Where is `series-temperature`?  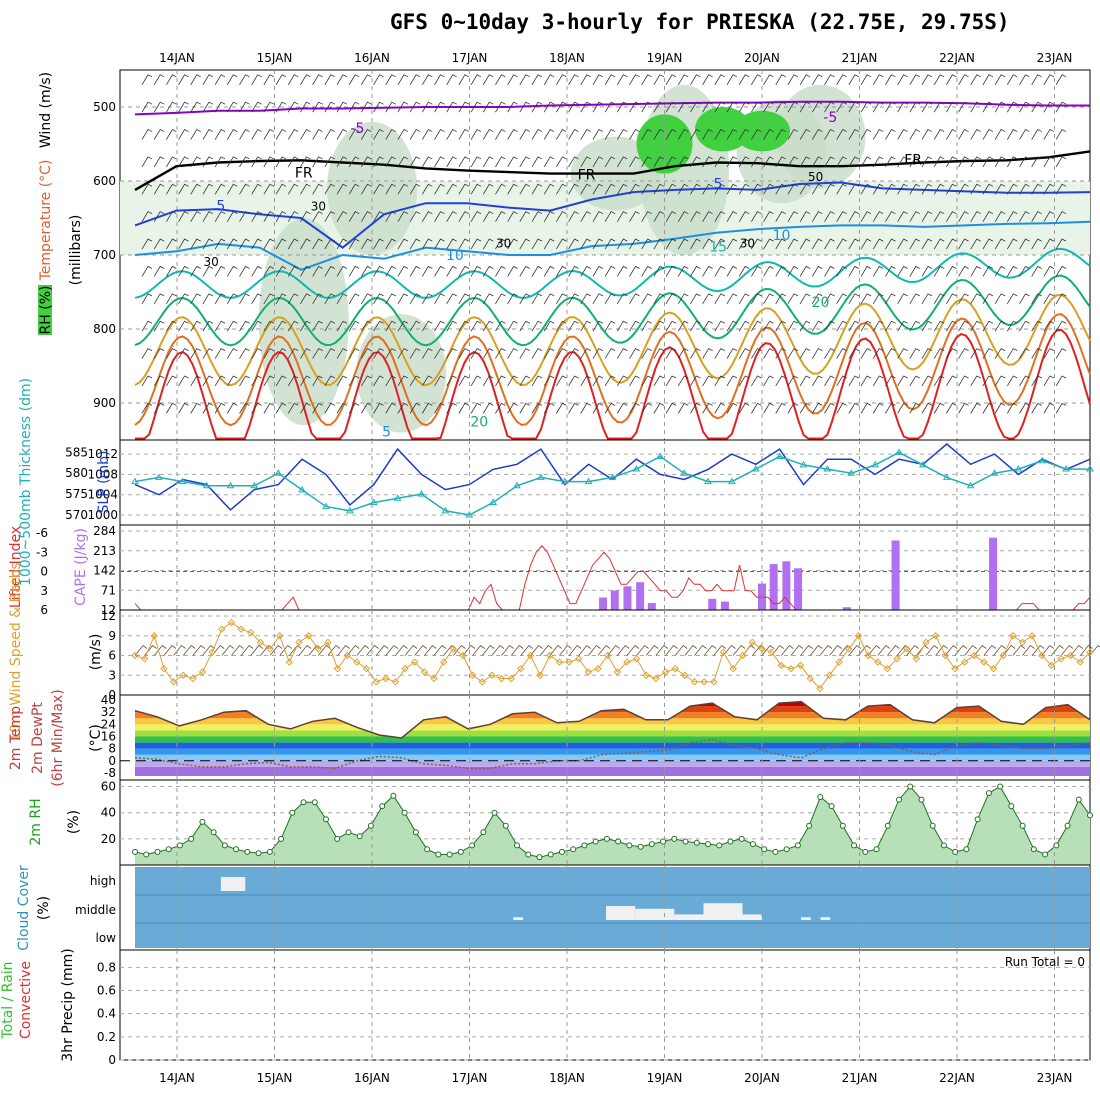 series-temperature is located at coordinates (612, 719).